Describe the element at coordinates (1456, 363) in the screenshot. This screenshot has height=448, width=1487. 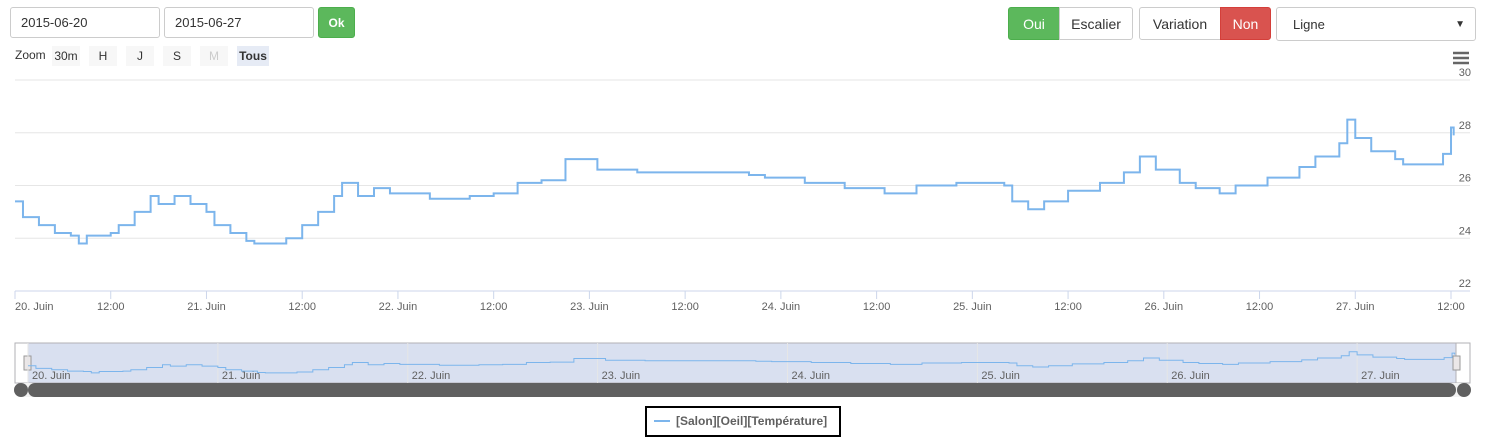
I see `navigator-handle` at that location.